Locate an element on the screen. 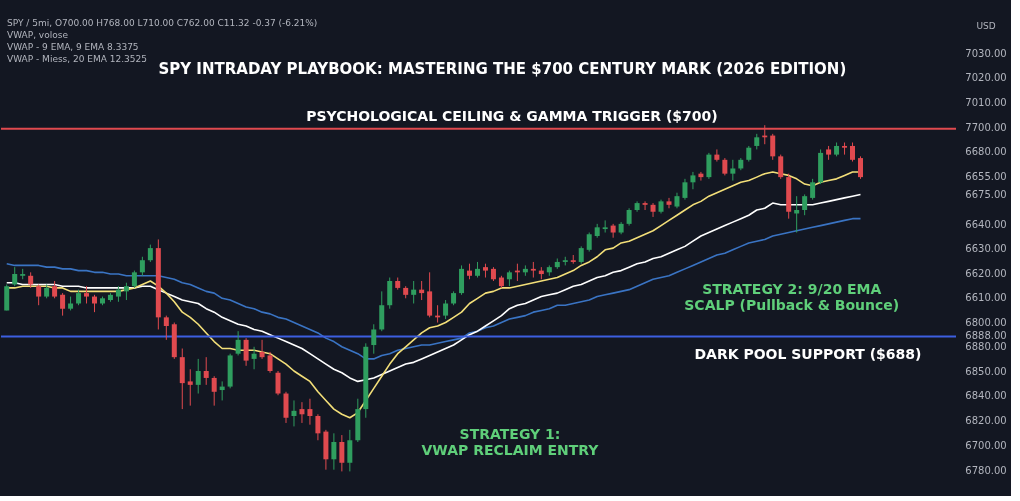 Image resolution: width=1020 pixels, height=501 pixels. text: VWAP - 9 EMA, 9 EMA 8.3375 is located at coordinates (73, 47).